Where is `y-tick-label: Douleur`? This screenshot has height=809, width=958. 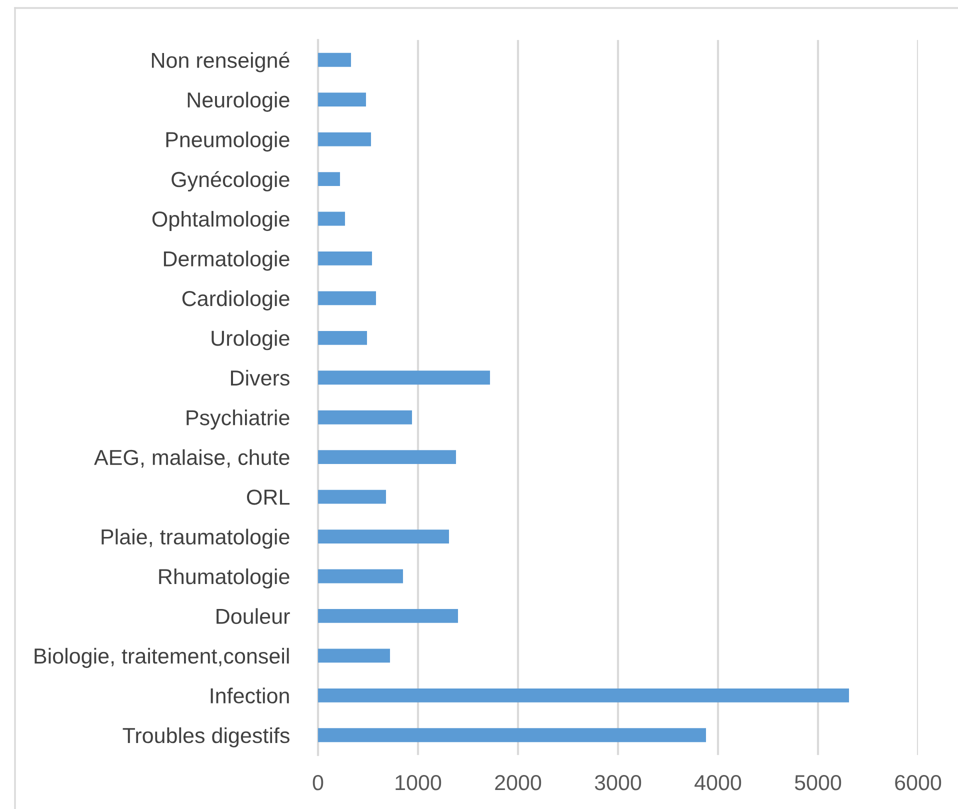 y-tick-label: Douleur is located at coordinates (253, 616).